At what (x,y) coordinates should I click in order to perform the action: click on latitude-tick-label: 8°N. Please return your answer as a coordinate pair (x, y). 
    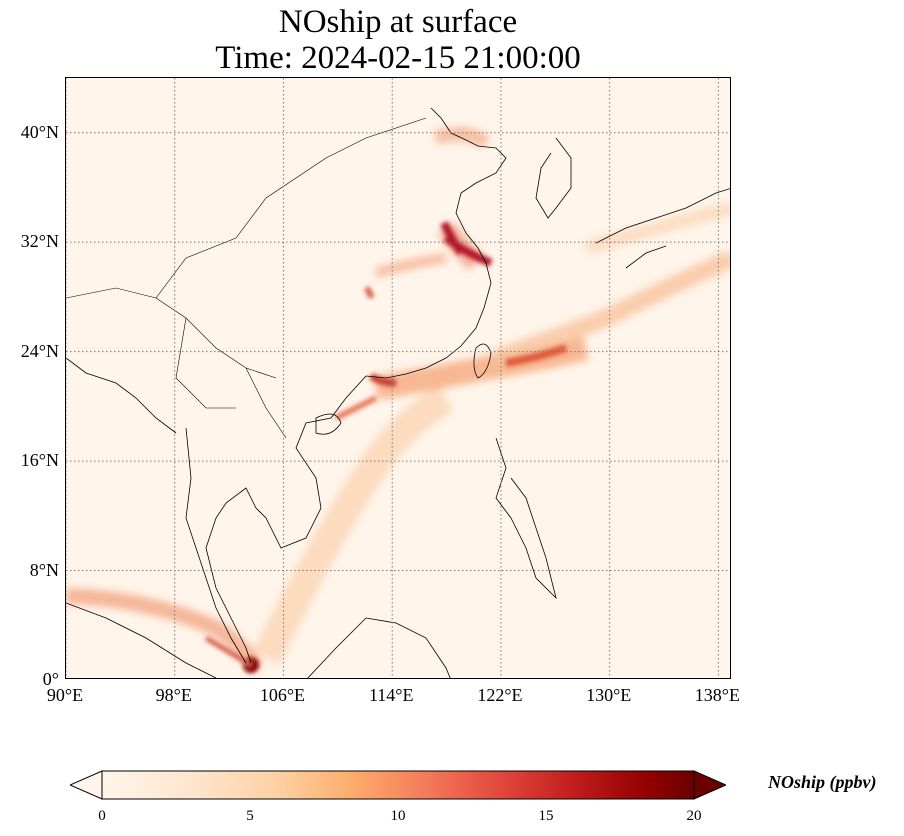
    Looking at the image, I should click on (44, 569).